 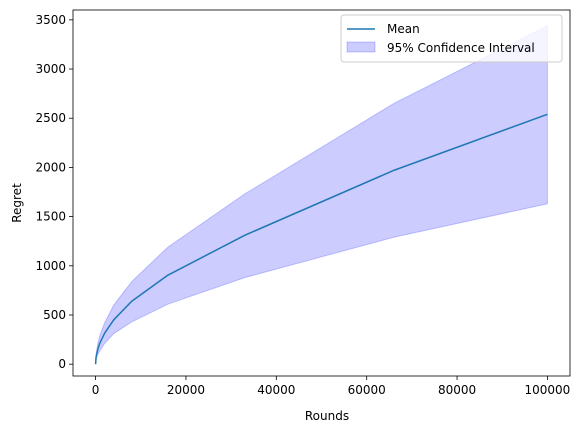 What do you see at coordinates (403, 29) in the screenshot?
I see `legend-mean-label: Mean` at bounding box center [403, 29].